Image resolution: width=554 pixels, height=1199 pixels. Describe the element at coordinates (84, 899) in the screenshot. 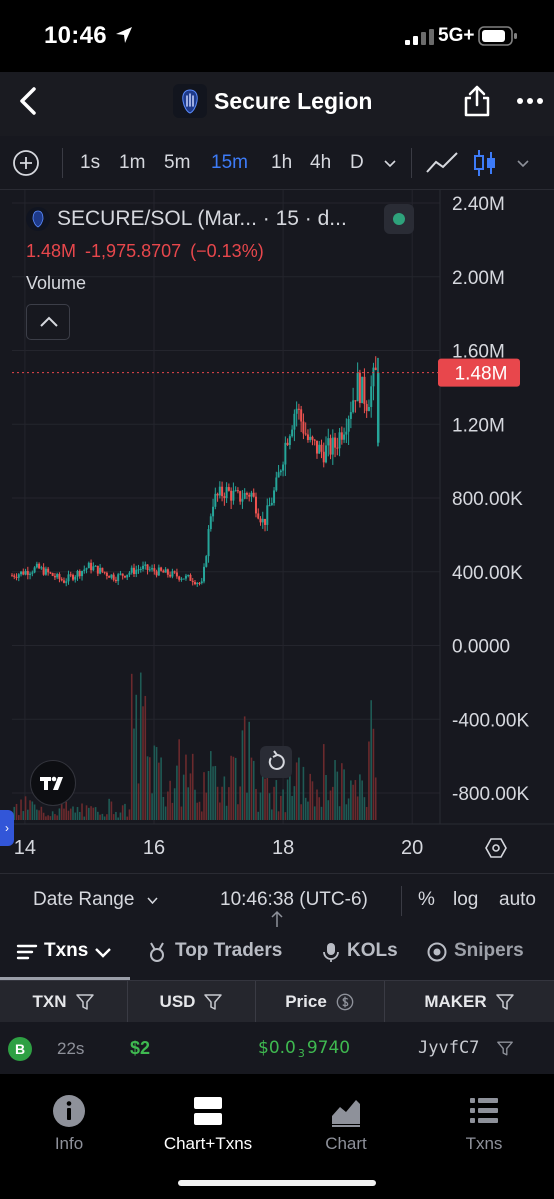

I see `date-range-button: Date Range` at that location.